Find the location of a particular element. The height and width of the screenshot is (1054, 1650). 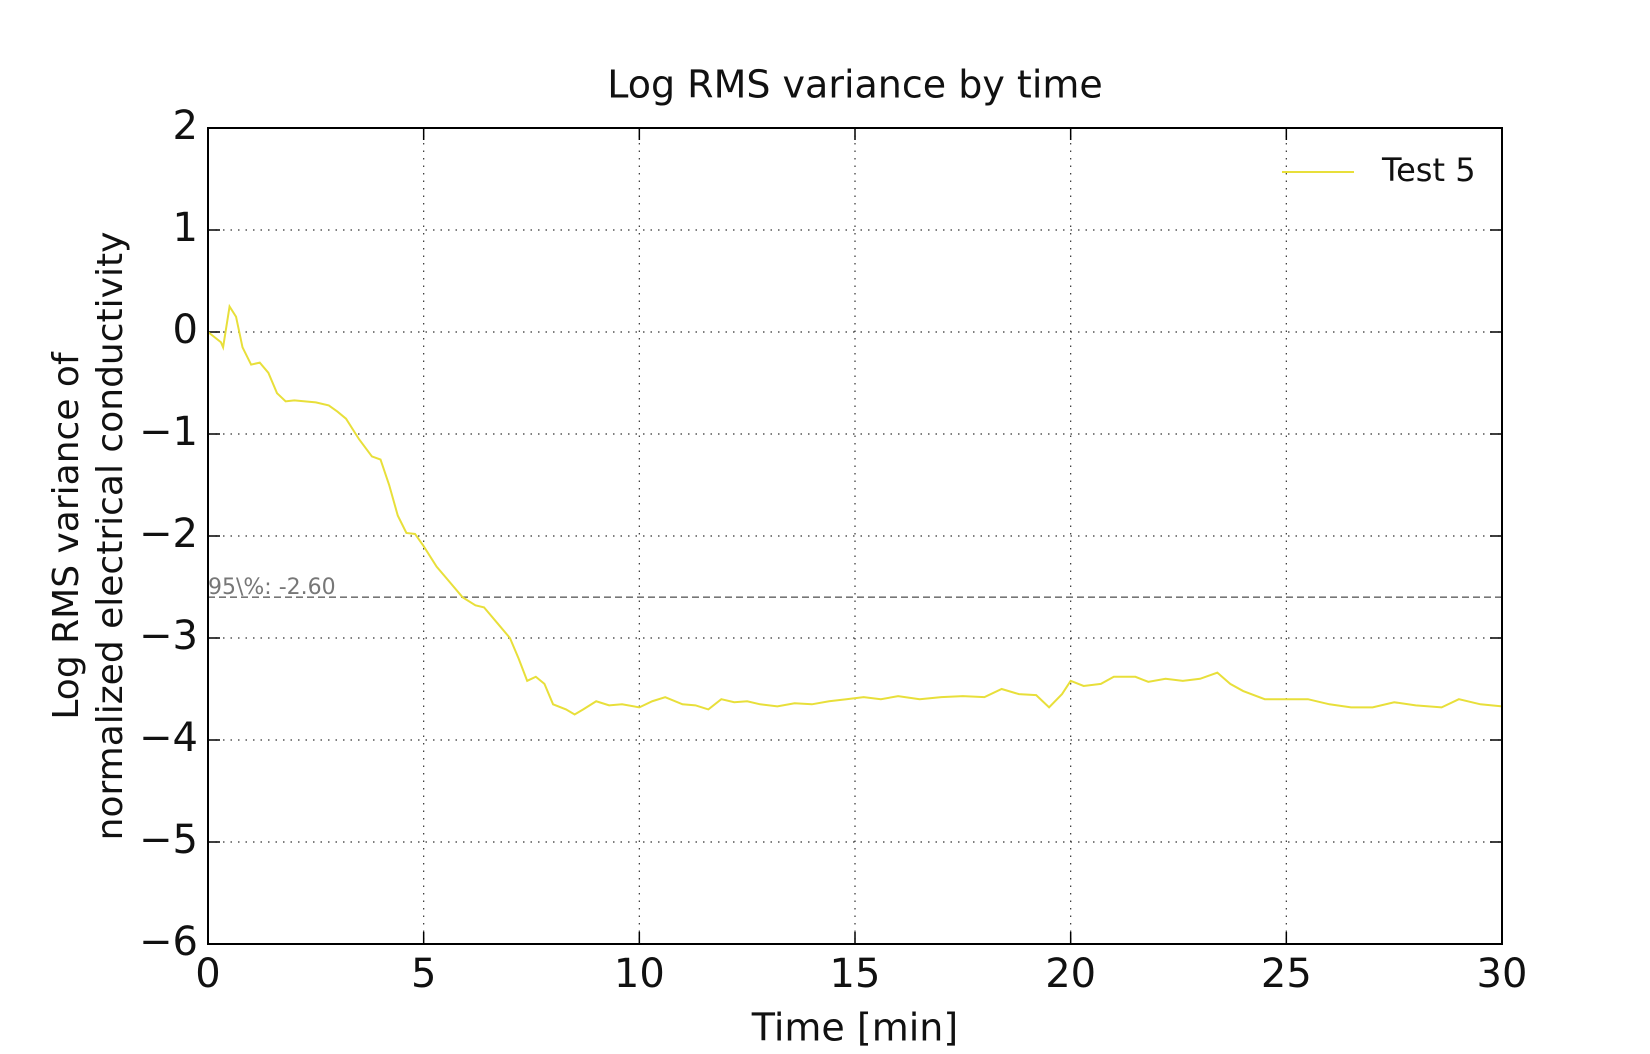

y-axis-label-line: normalized electrical conductivity is located at coordinates (110, 536).